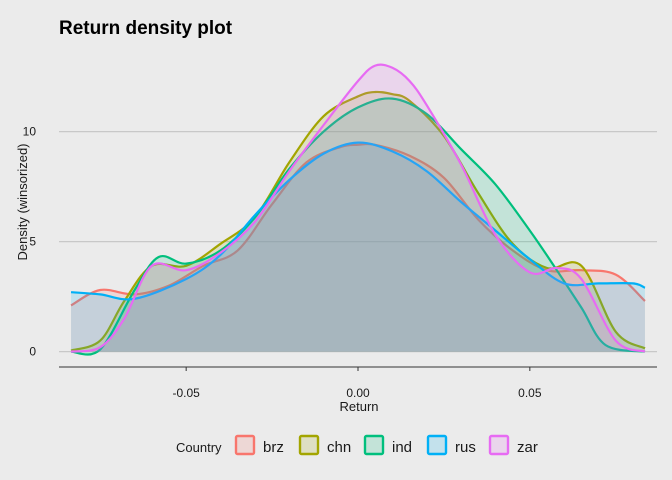 This screenshot has width=672, height=480. What do you see at coordinates (437, 445) in the screenshot?
I see `legend-key-rus` at bounding box center [437, 445].